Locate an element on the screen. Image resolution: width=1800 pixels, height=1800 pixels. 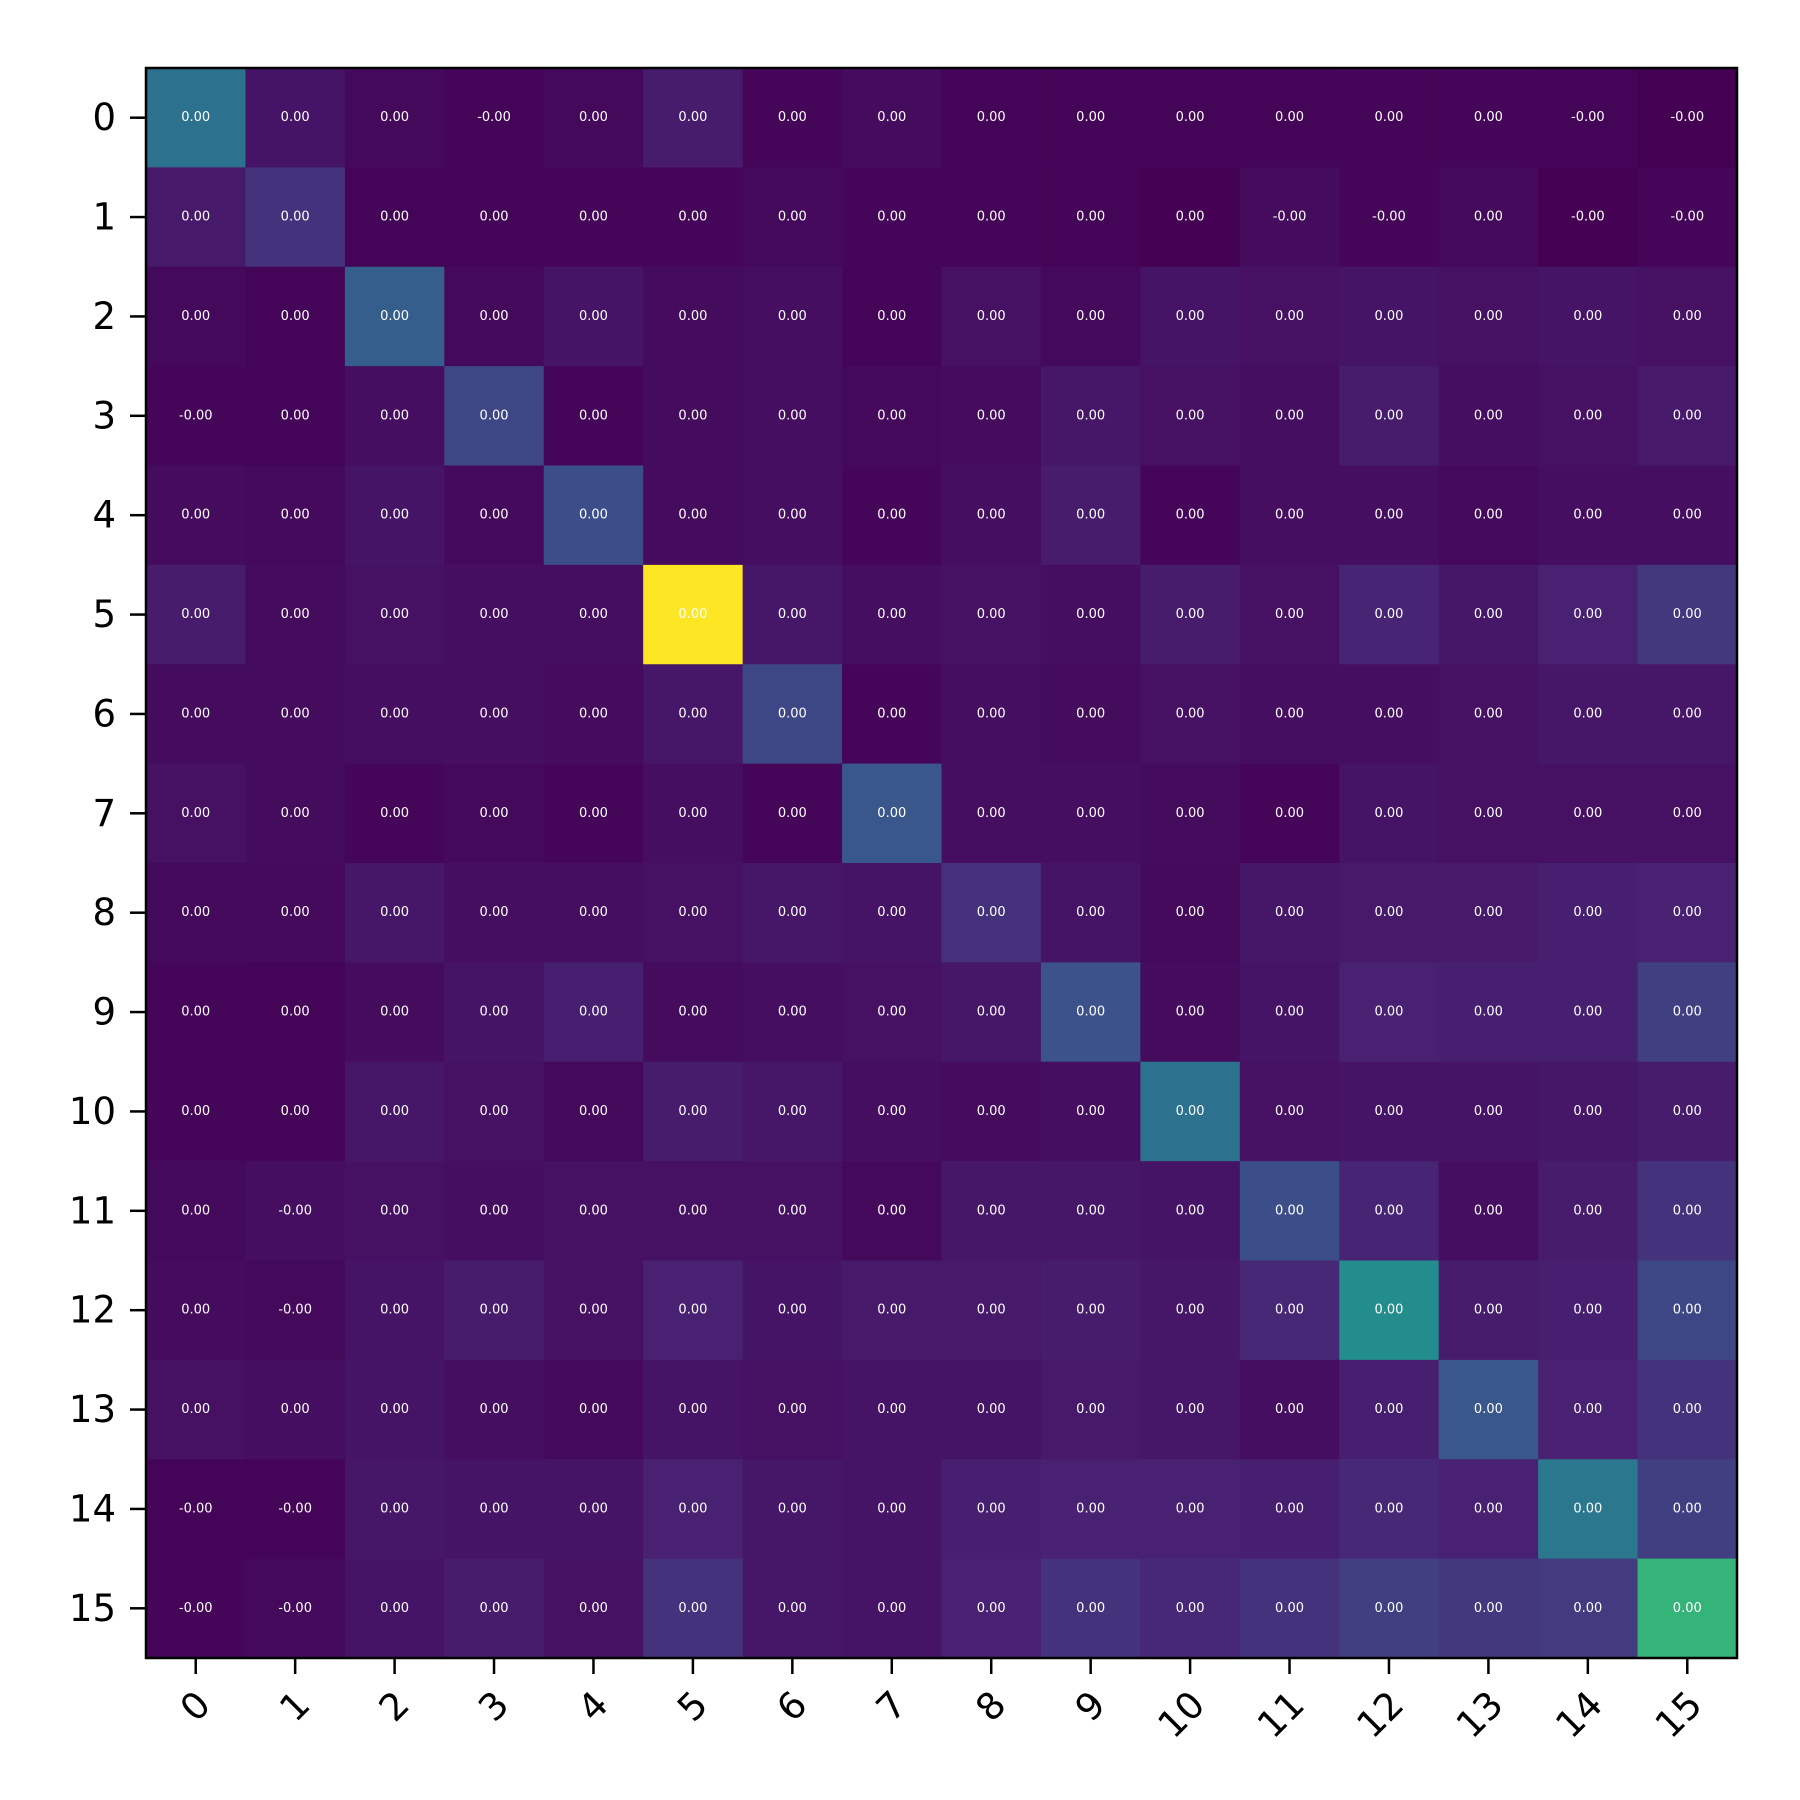
heatmap-cell-r5-c8 is located at coordinates (991, 614).